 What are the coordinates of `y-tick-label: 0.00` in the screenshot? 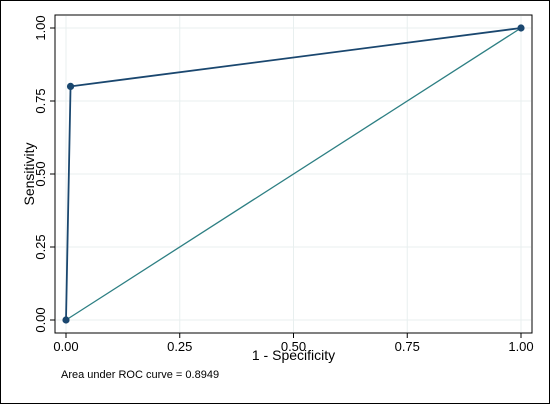 It's located at (40, 319).